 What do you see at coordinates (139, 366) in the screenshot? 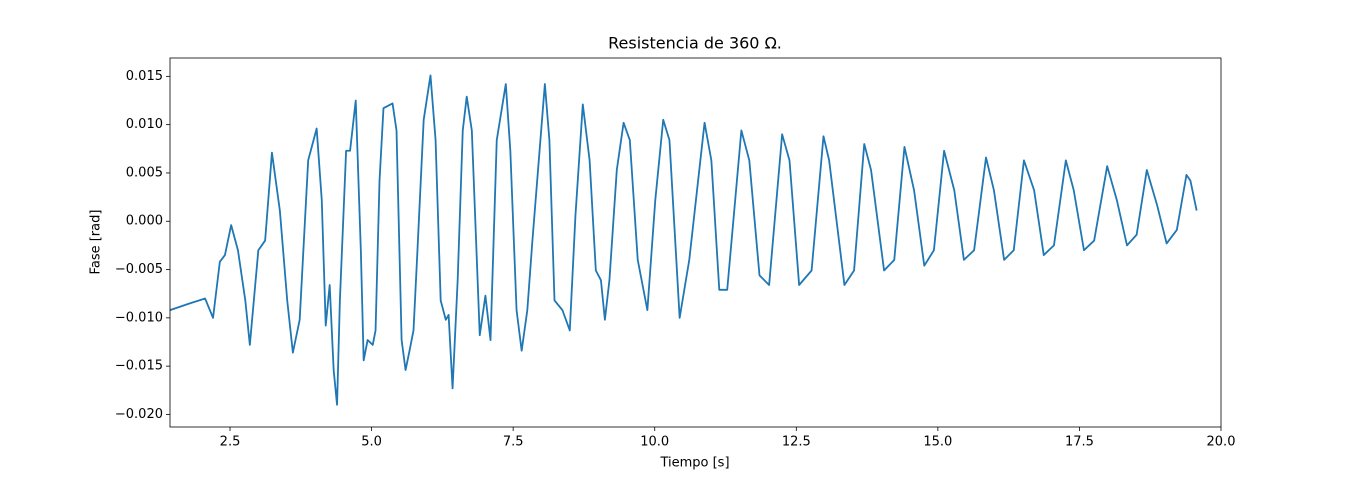
I see `y-tick-label: −0.015` at bounding box center [139, 366].